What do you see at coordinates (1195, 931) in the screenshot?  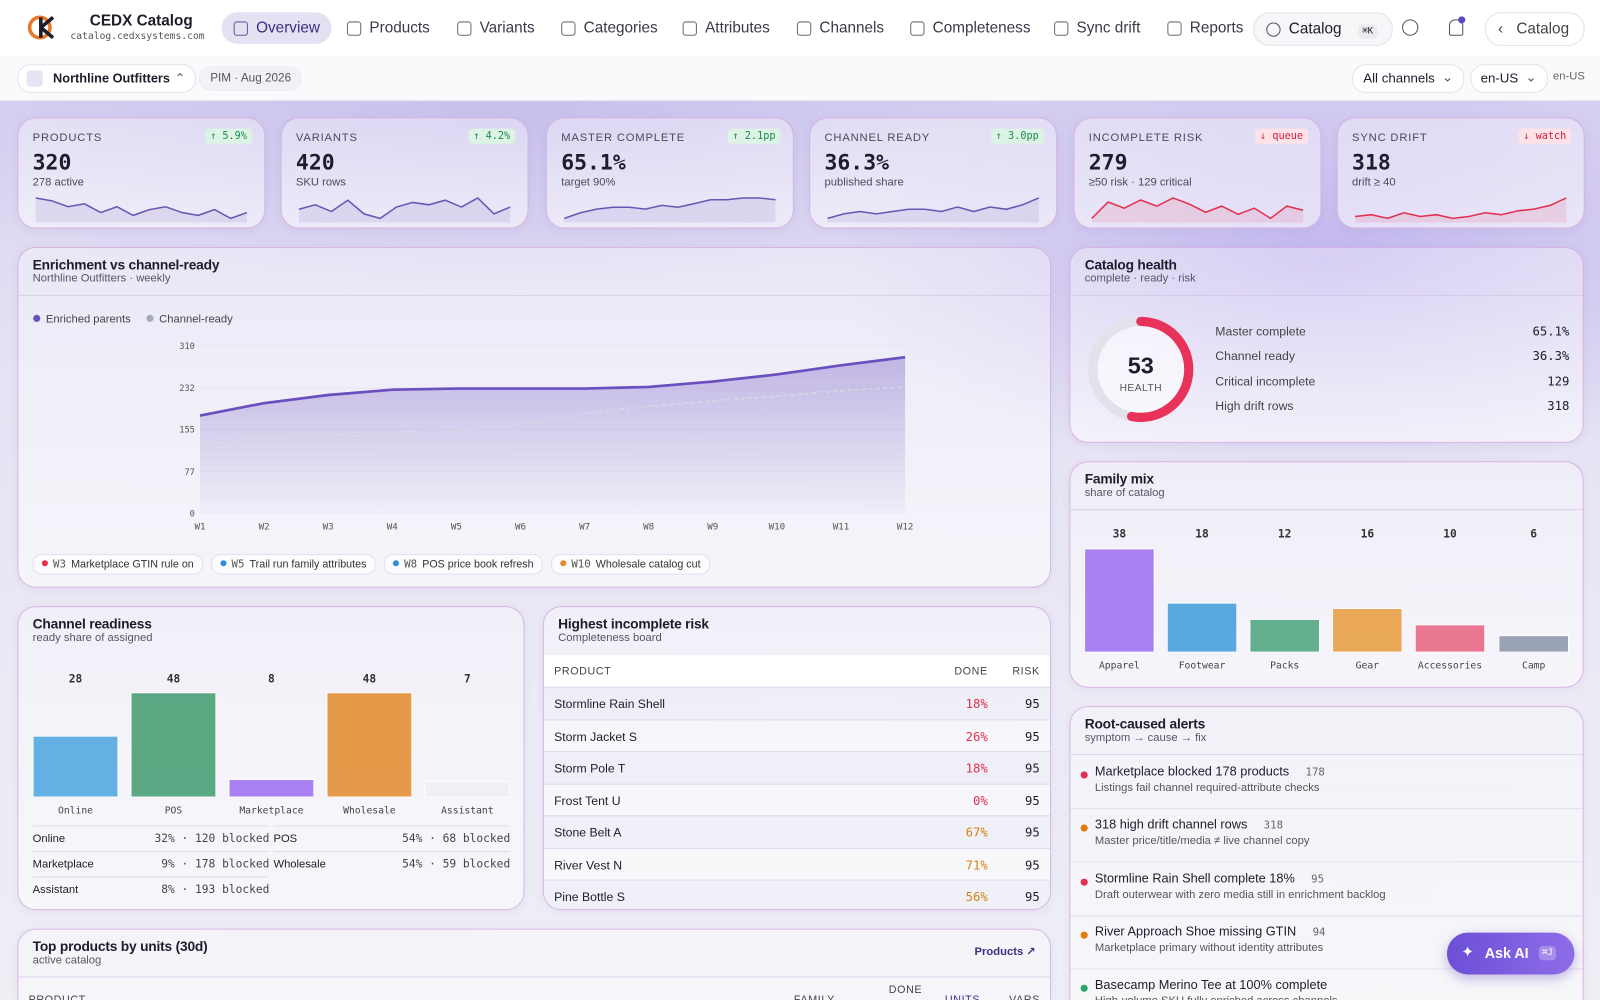 I see `alert-title: River Approach Shoe missing GTIN` at bounding box center [1195, 931].